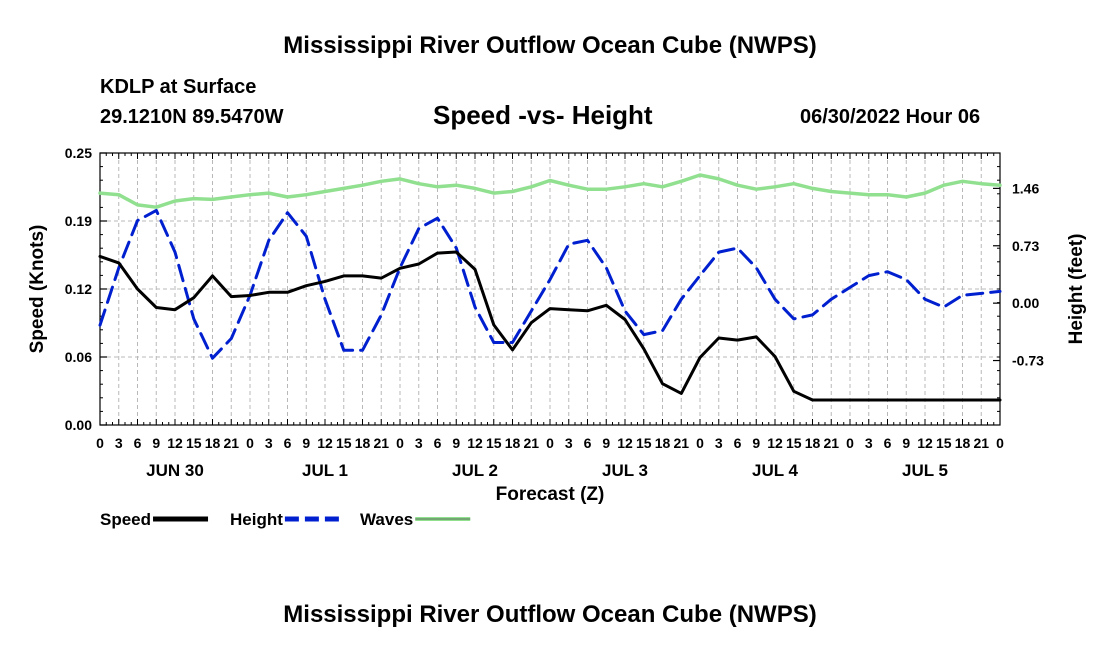  Describe the element at coordinates (1025, 303) in the screenshot. I see `y2-tick-label: 0.00` at that location.